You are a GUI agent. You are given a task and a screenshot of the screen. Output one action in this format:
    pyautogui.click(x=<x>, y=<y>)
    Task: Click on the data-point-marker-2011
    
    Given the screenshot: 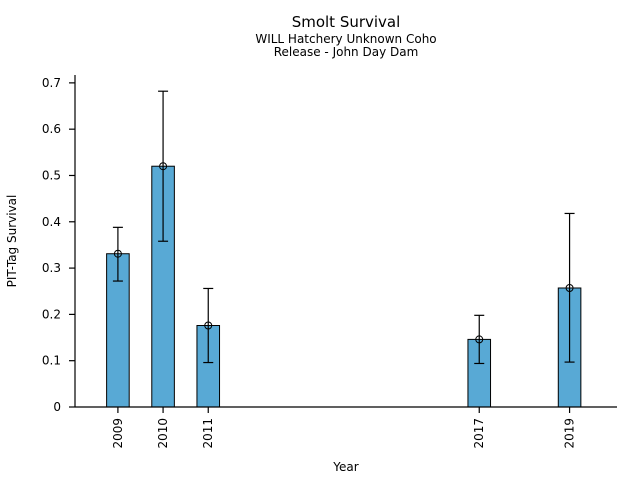 What is the action you would take?
    pyautogui.click(x=208, y=325)
    